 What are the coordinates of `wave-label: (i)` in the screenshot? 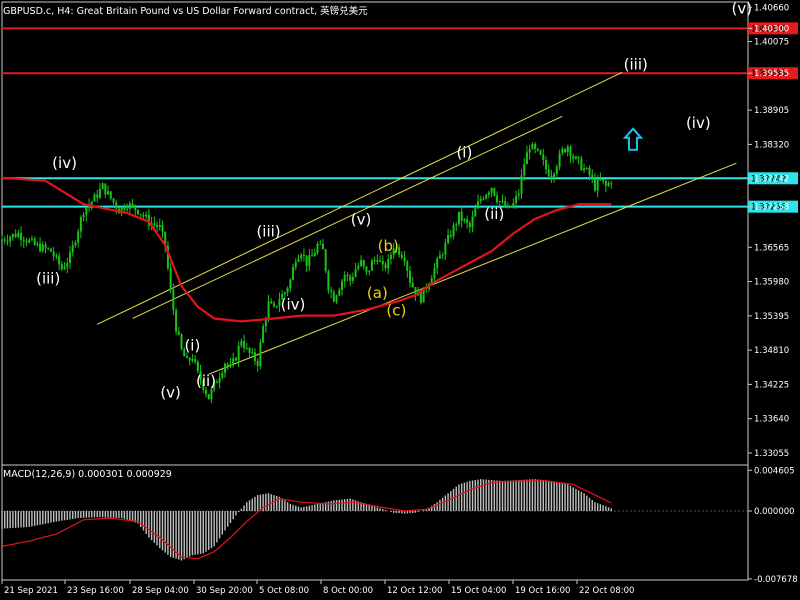 It's located at (464, 152).